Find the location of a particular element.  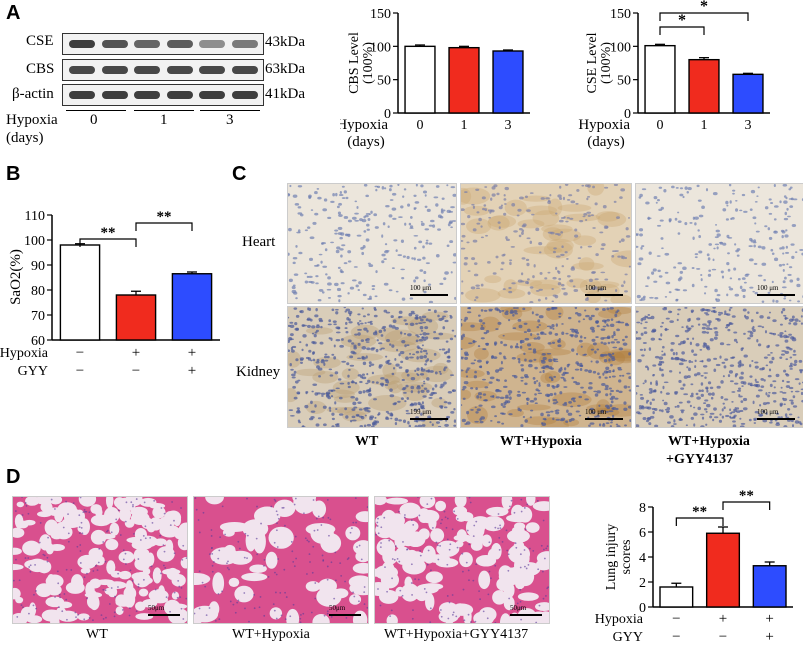

y-tick-label: 8 is located at coordinates (642, 508).